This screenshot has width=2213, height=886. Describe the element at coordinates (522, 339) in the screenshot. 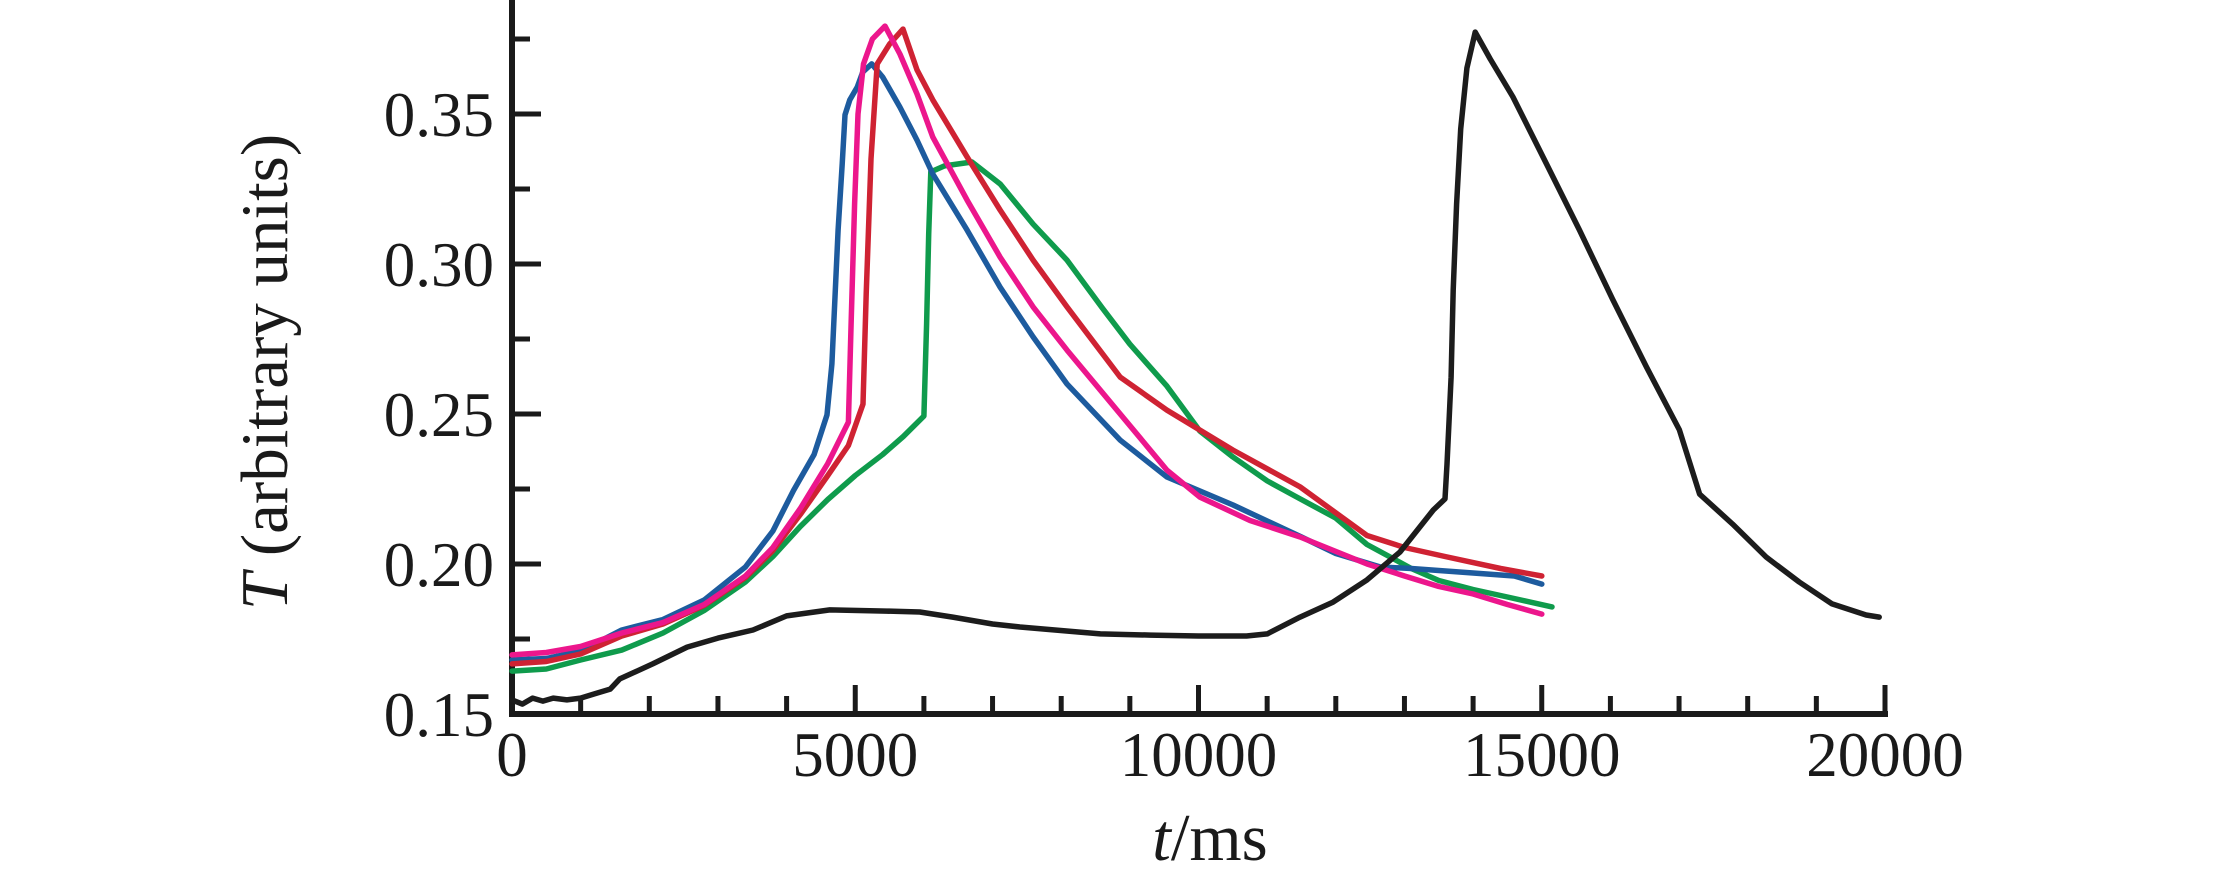

I see `y-minor-ticks` at that location.